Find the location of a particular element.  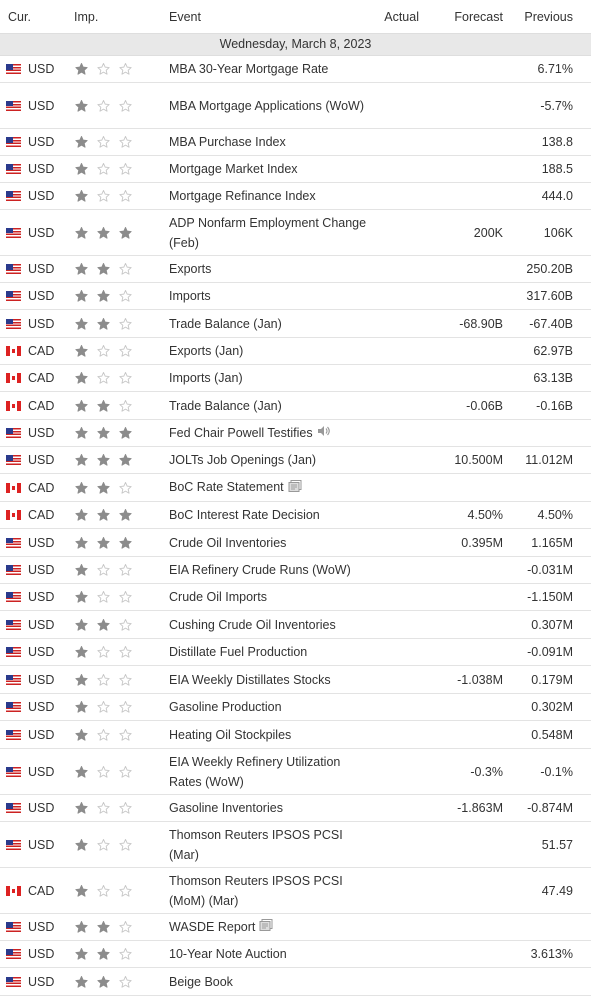

event-cell: Crude Oil Imports is located at coordinates (268, 597).